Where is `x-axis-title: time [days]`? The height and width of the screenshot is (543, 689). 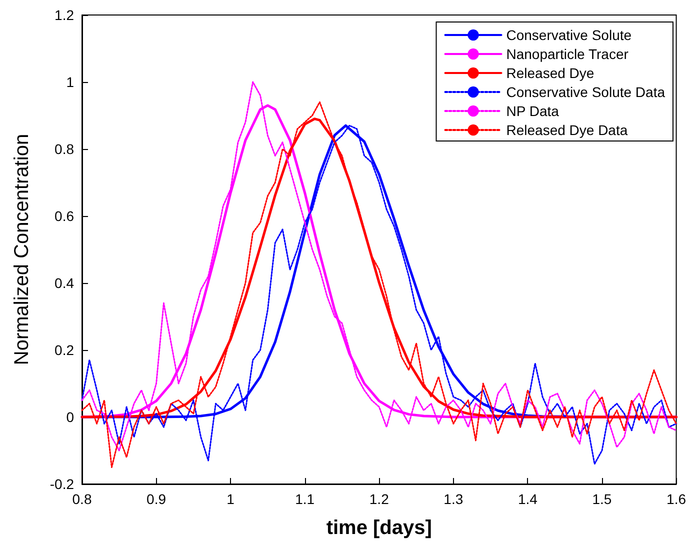 x-axis-title: time [days] is located at coordinates (379, 528).